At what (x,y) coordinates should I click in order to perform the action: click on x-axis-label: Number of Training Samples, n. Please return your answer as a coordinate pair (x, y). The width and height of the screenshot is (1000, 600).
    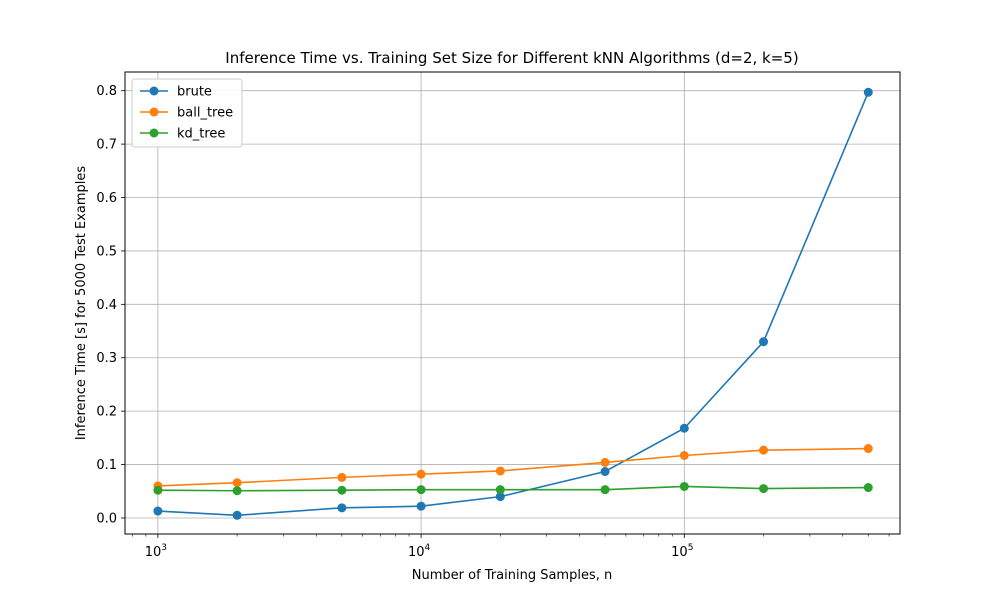
    Looking at the image, I should click on (512, 575).